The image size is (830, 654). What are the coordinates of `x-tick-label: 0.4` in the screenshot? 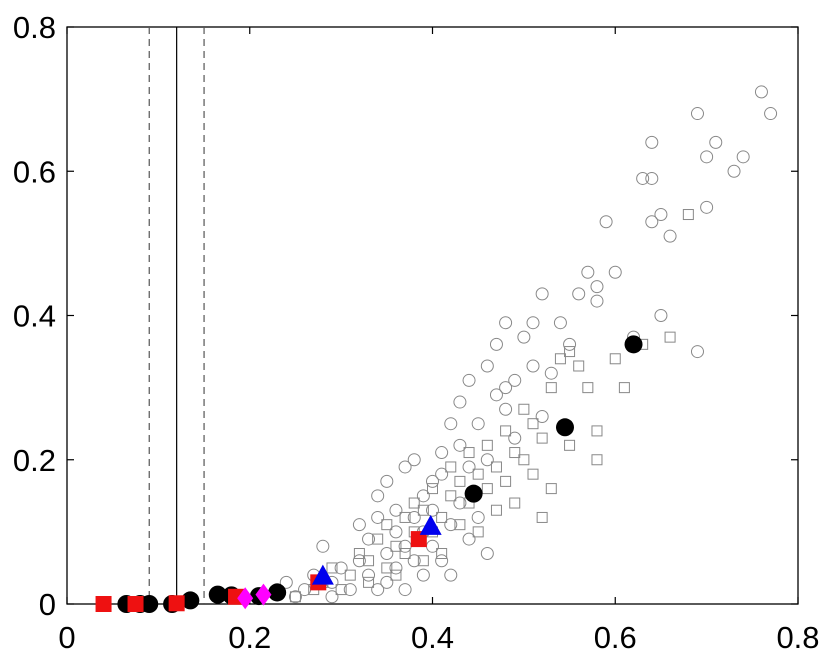 It's located at (432, 637).